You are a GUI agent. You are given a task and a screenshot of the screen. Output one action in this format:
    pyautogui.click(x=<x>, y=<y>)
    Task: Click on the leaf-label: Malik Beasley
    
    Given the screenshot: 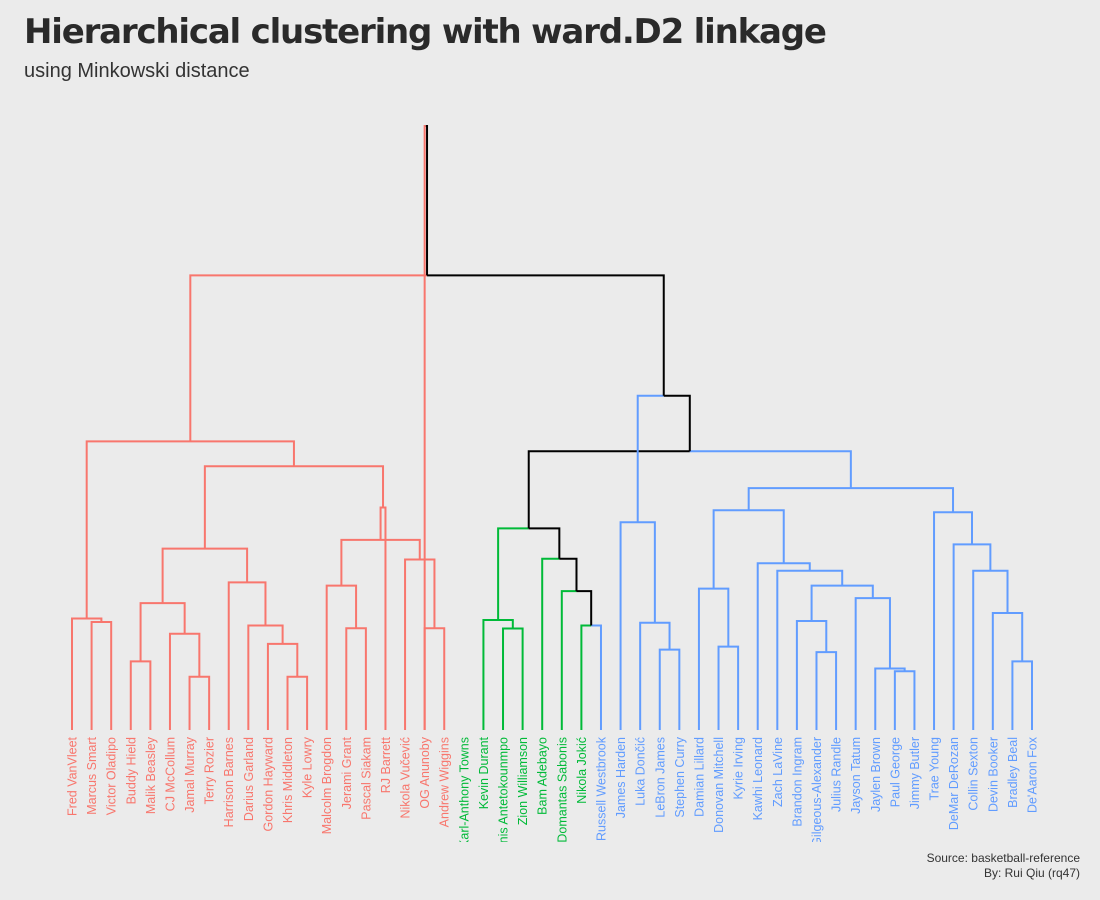 What is the action you would take?
    pyautogui.click(x=151, y=775)
    